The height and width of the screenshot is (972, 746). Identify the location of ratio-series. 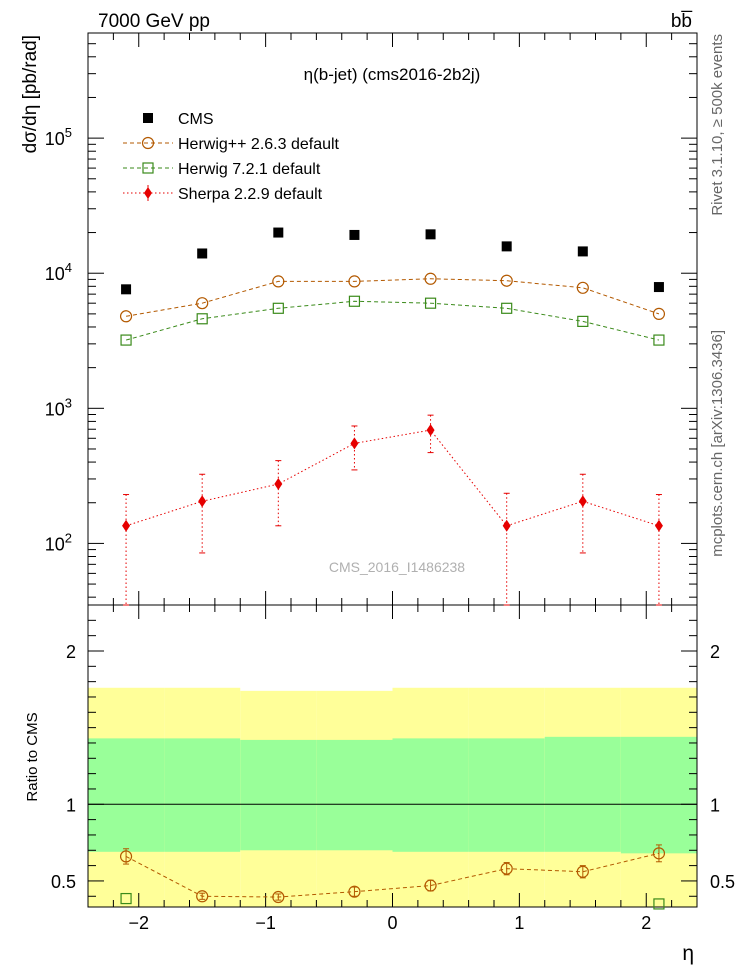
(392, 877).